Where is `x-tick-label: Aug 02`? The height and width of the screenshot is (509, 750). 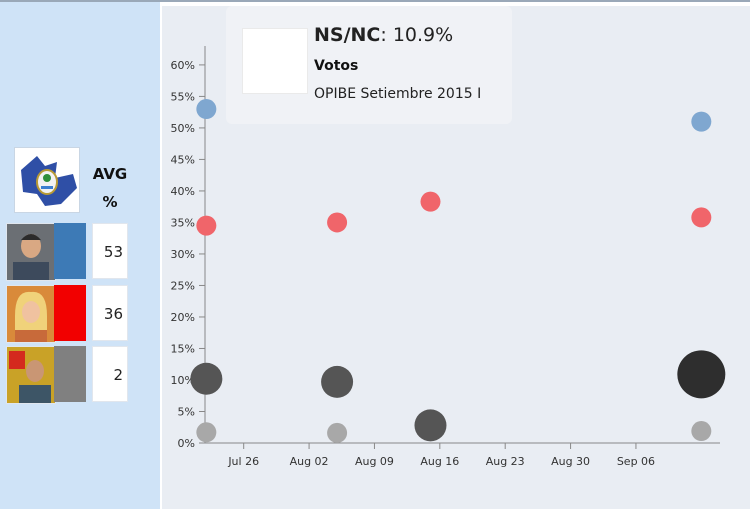
x-tick-label: Aug 02 is located at coordinates (309, 461).